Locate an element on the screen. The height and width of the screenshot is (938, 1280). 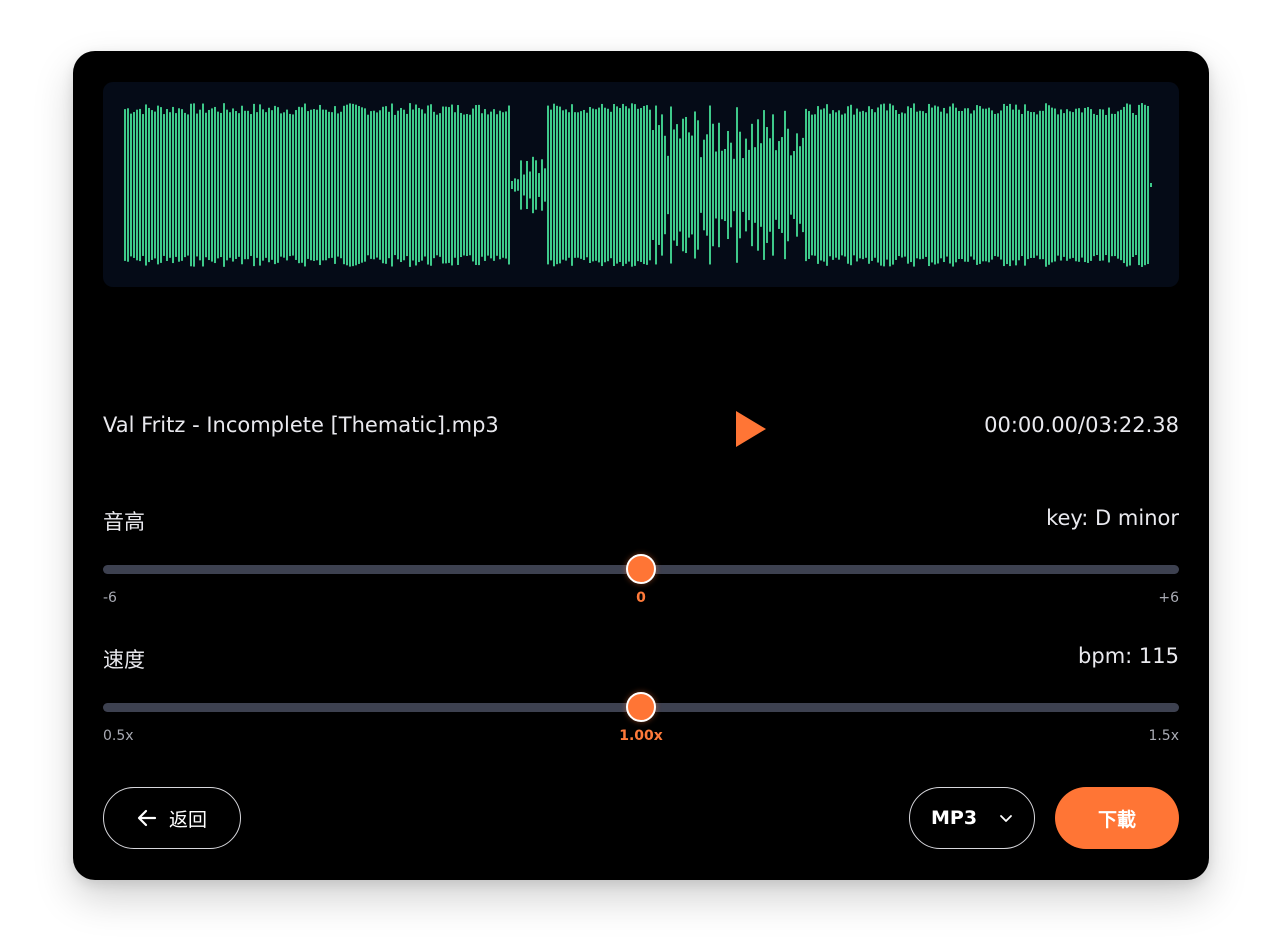
pitch-value-label: 0 is located at coordinates (641, 598).